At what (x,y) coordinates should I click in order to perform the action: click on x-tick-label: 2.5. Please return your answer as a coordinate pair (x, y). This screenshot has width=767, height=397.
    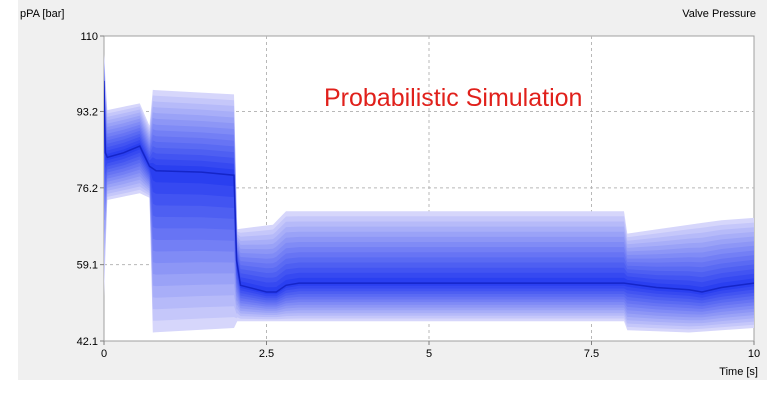
    Looking at the image, I should click on (266, 354).